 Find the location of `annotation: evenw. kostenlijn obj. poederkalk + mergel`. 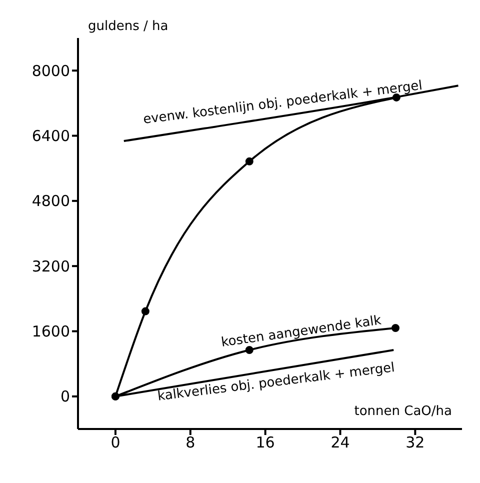

annotation: evenw. kostenlijn obj. poederkalk + mergel is located at coordinates (283, 103).